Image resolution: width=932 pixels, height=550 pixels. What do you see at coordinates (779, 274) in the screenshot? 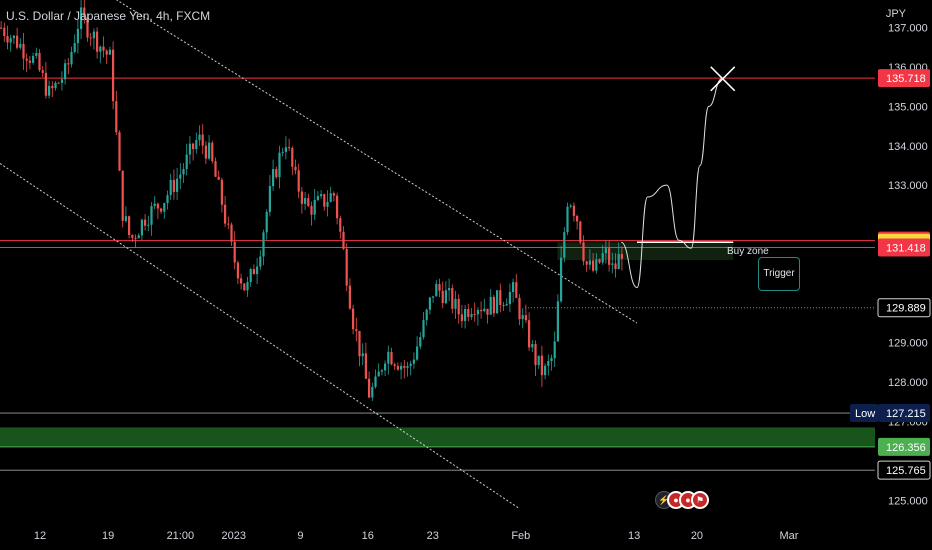
I see `trigger-label-box: Trigger` at bounding box center [779, 274].